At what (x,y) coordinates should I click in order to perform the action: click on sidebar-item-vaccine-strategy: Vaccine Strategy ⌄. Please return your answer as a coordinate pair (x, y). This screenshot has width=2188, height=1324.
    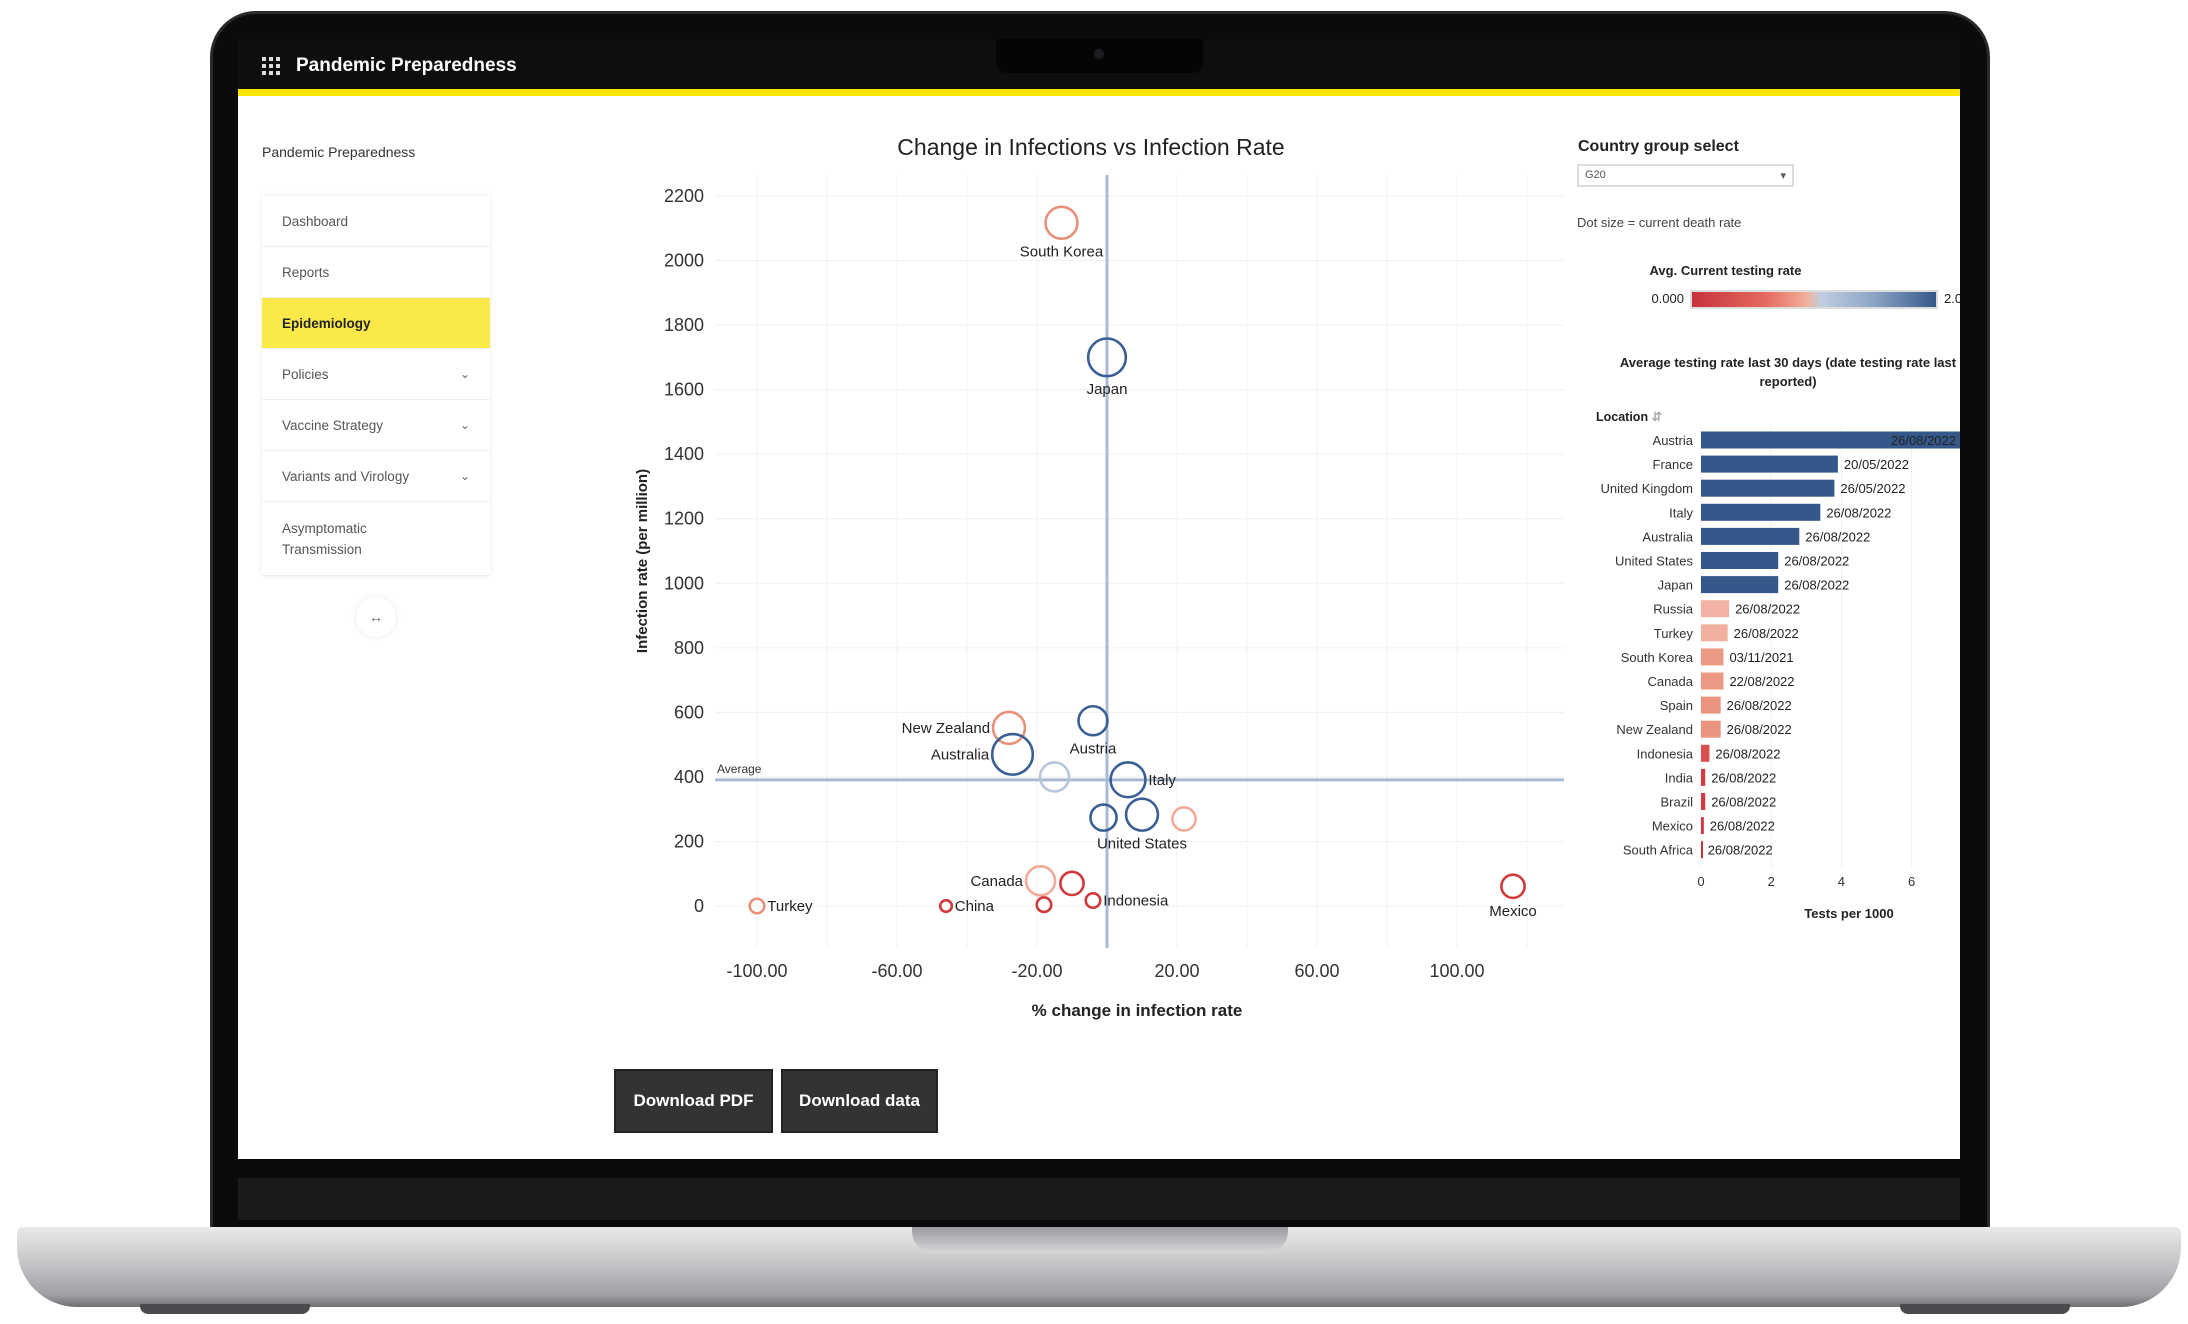
    Looking at the image, I should click on (376, 425).